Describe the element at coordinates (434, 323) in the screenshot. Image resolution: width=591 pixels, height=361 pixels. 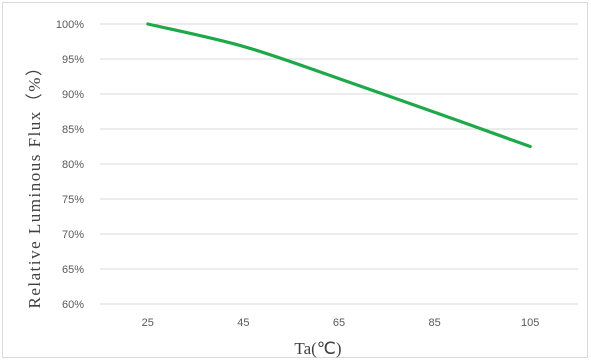
I see `x-tick-label: 85` at that location.